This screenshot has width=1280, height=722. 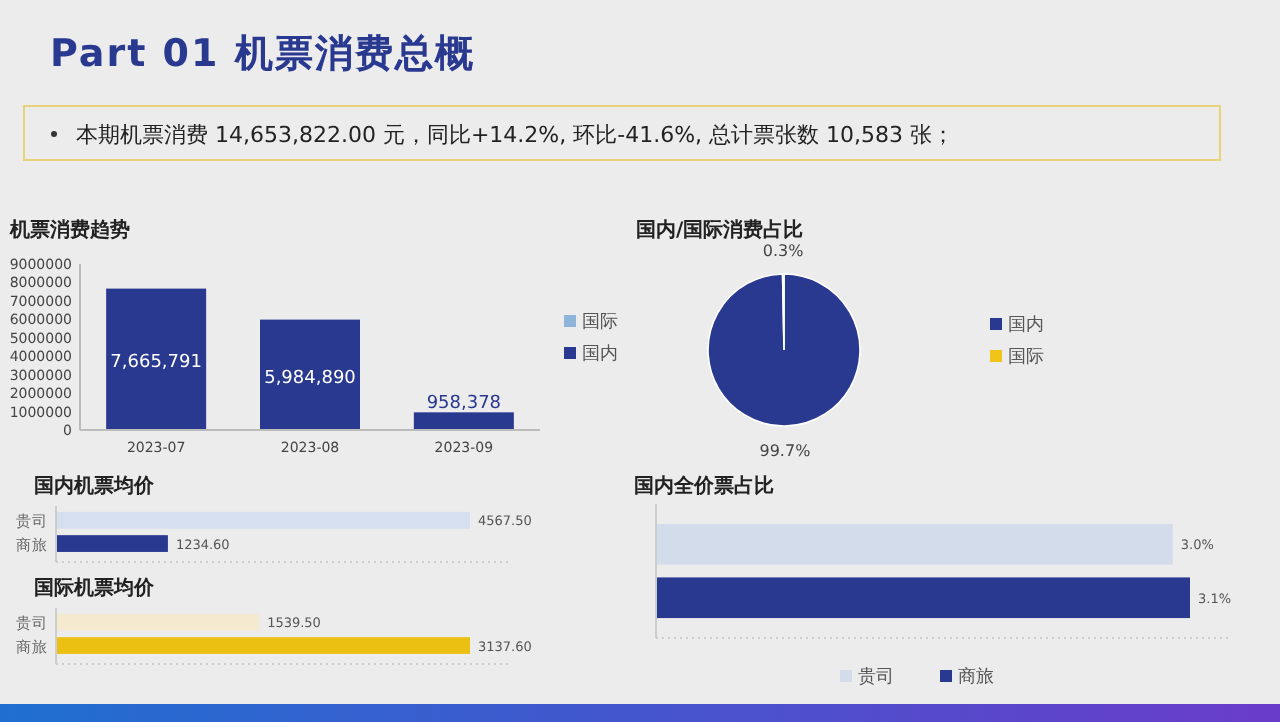 What do you see at coordinates (464, 404) in the screenshot?
I see `data-label: 958,378` at bounding box center [464, 404].